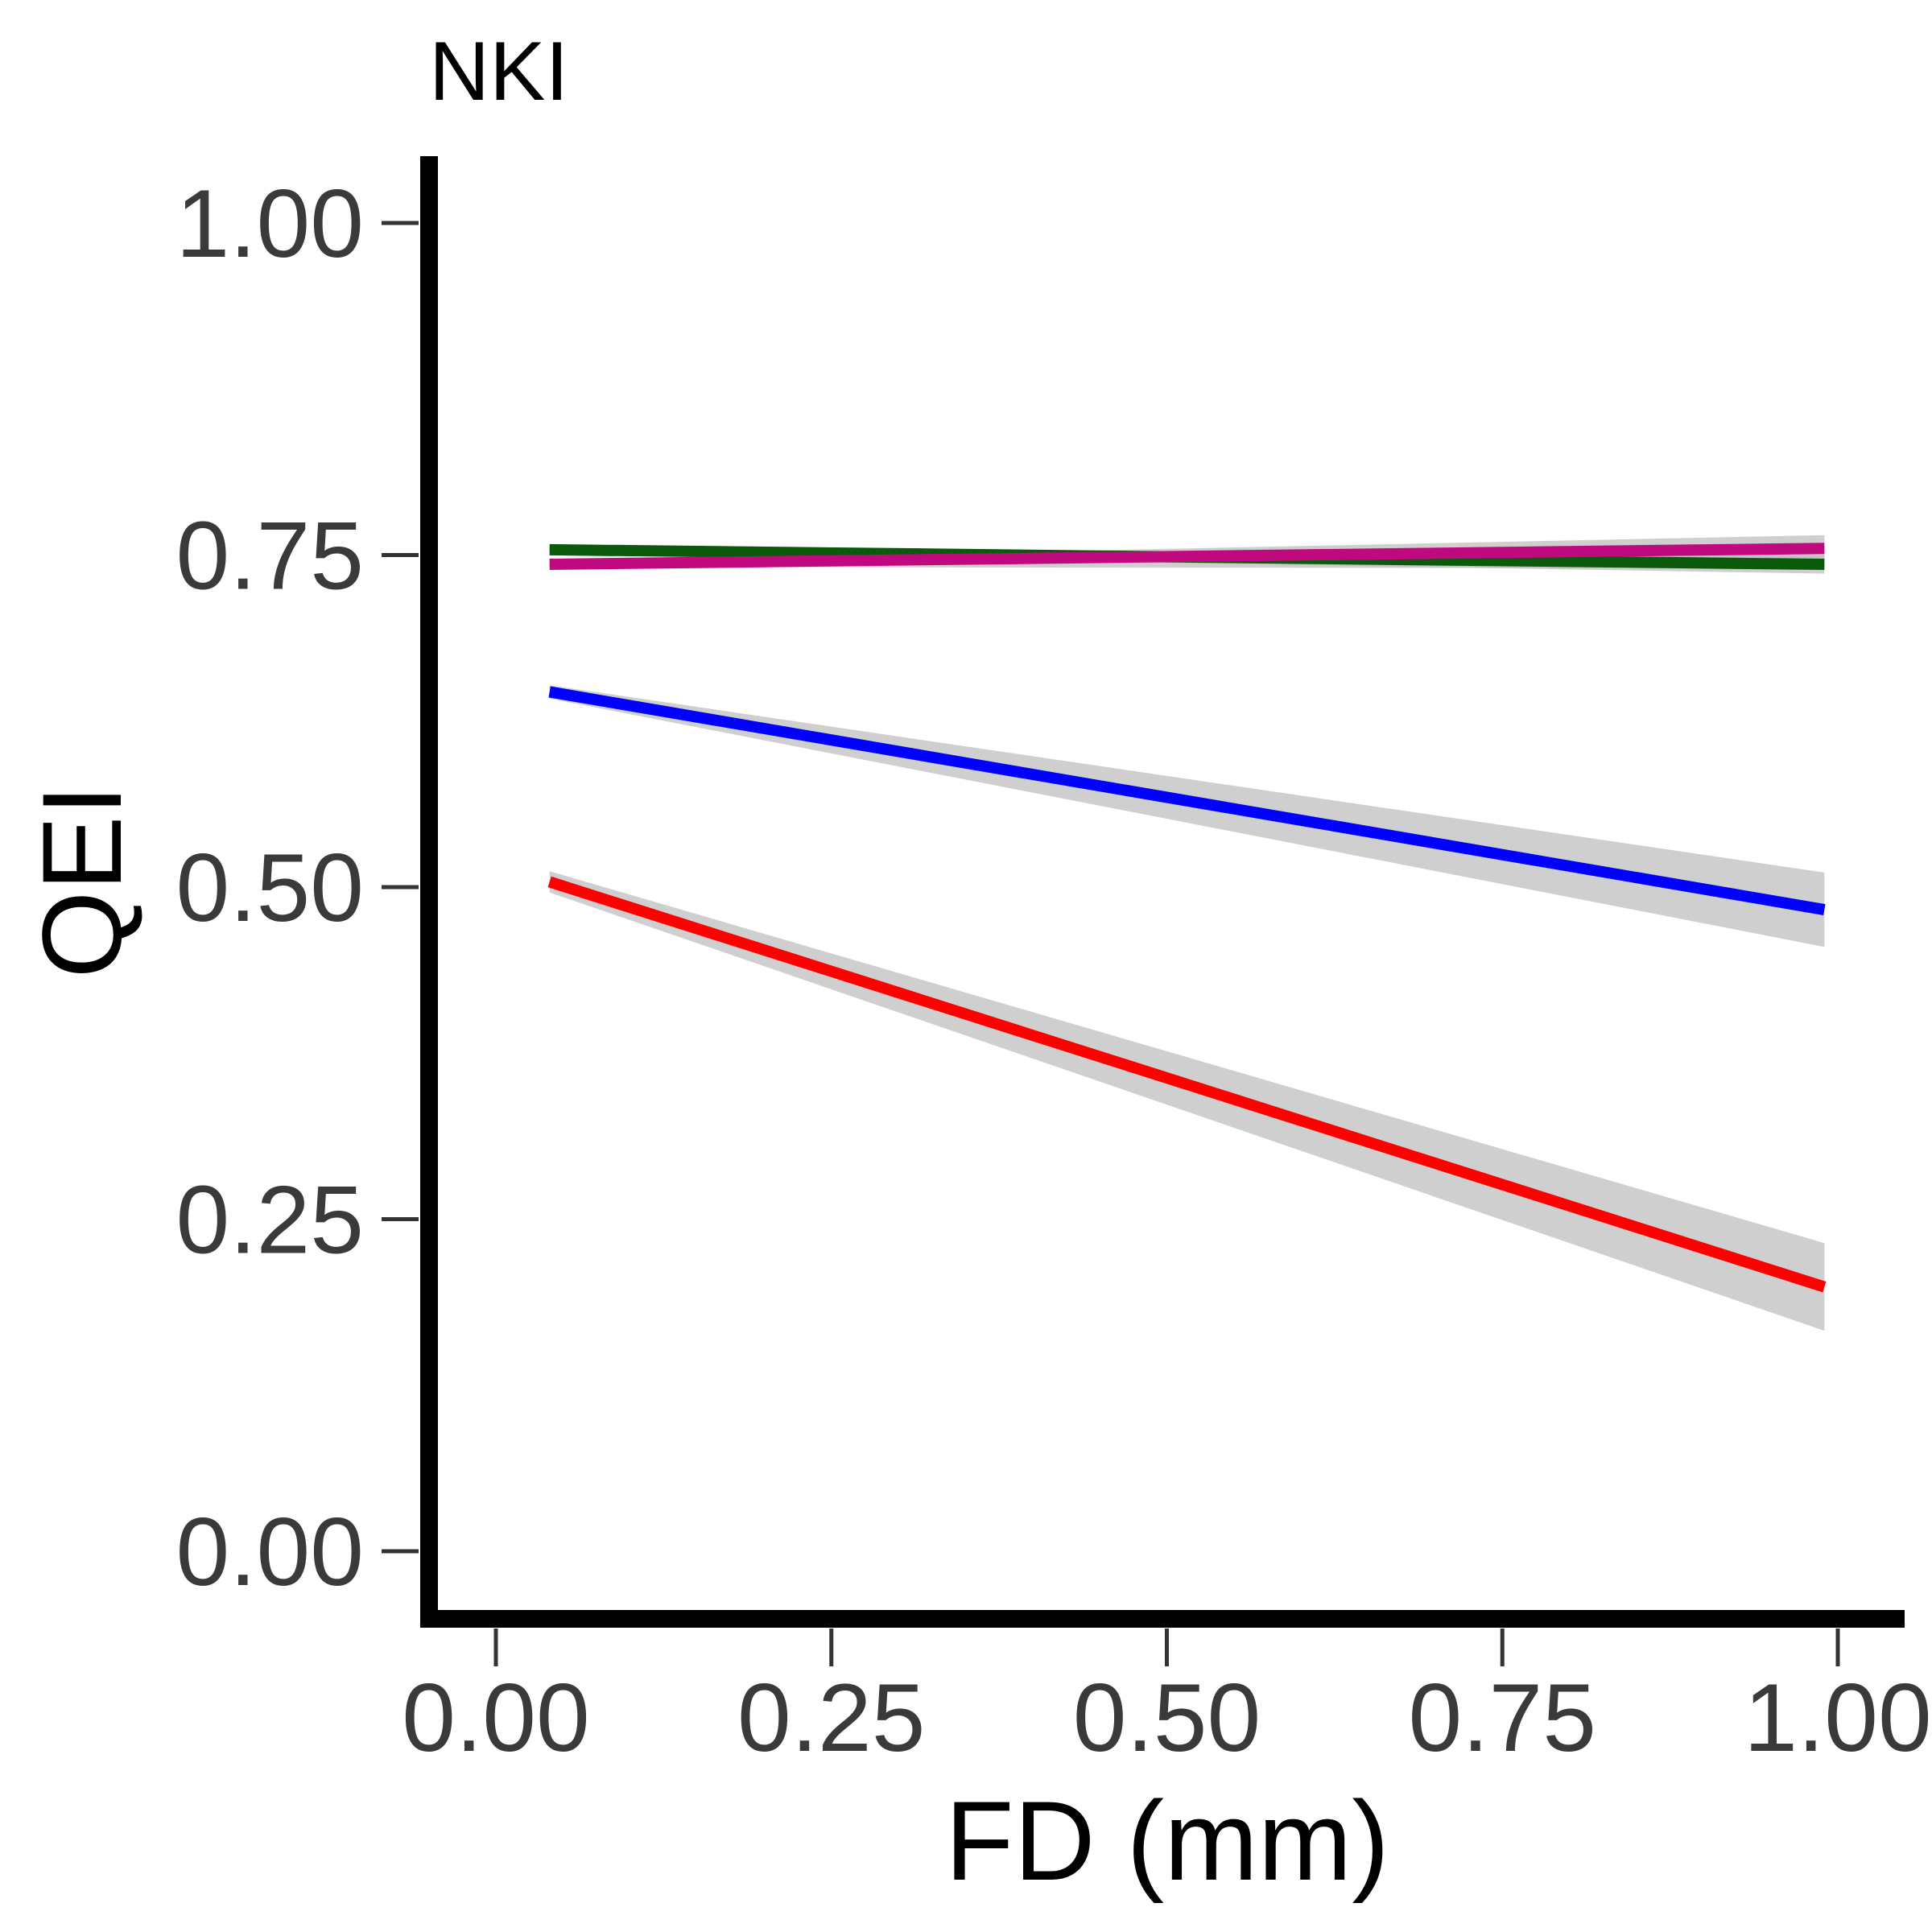  I want to click on x-tick-label: 0.50, so click(1167, 1718).